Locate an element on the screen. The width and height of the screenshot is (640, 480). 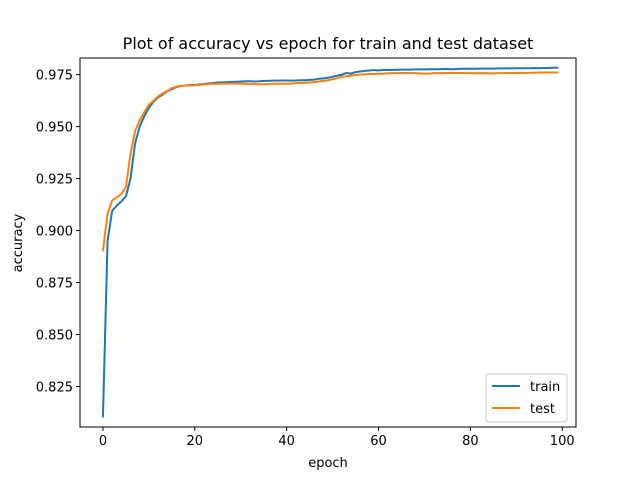
x-tick-label: 0 is located at coordinates (103, 441).